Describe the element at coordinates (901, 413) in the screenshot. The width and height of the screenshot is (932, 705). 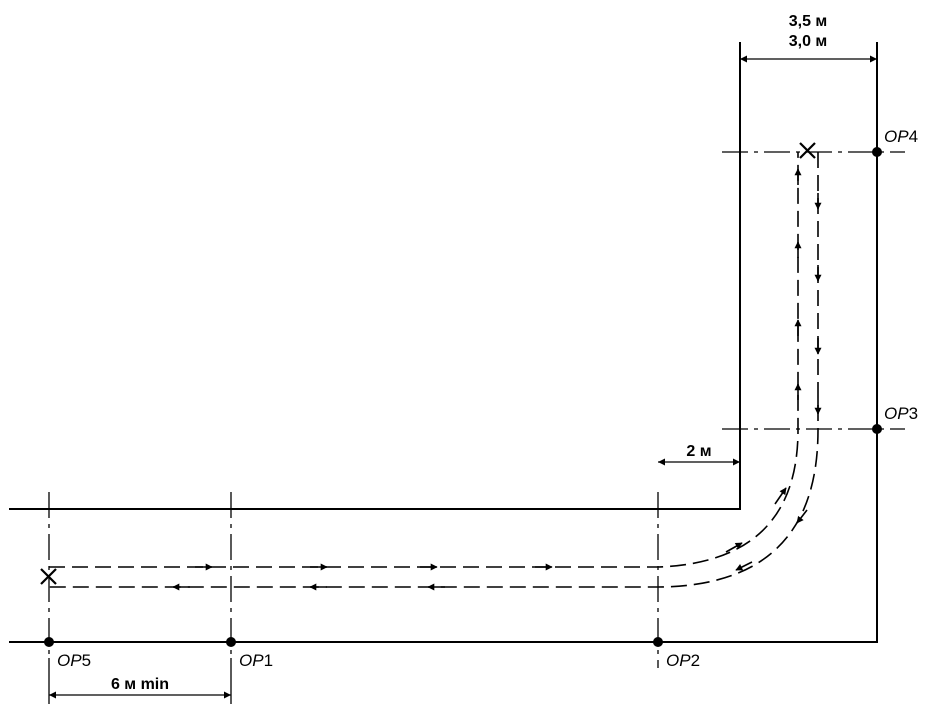
I see `label-op3: OP3` at that location.